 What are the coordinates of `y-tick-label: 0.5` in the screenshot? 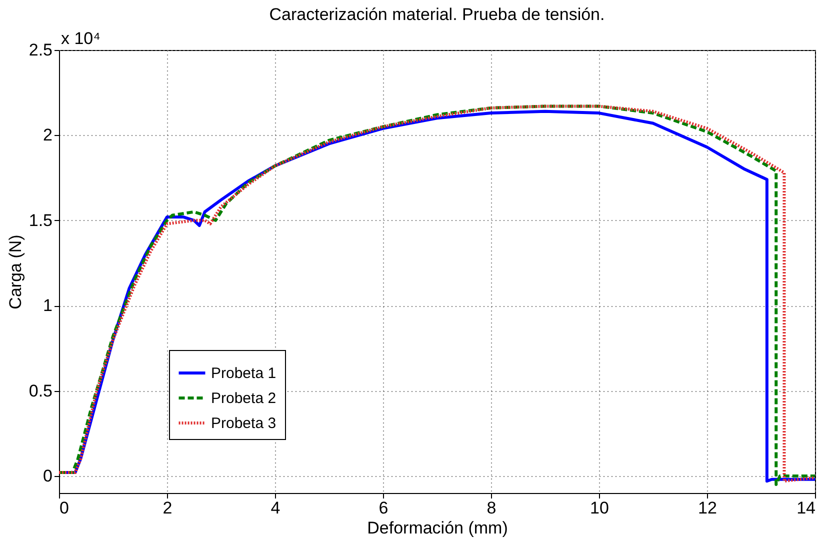 It's located at (40, 390).